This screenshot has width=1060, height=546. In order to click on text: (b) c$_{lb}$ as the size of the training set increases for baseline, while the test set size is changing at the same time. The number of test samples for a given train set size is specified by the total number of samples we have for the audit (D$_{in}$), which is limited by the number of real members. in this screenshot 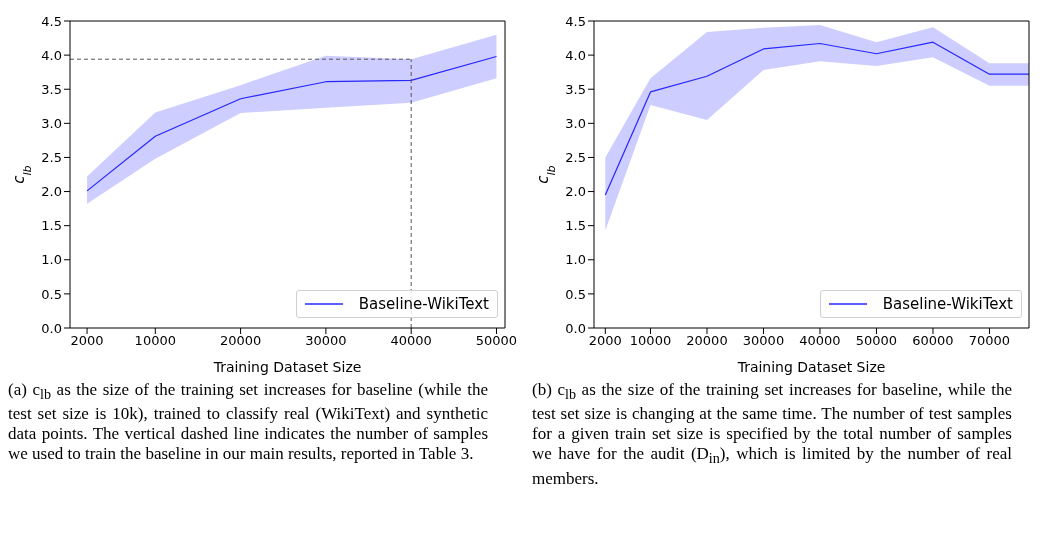, I will do `click(772, 434)`.